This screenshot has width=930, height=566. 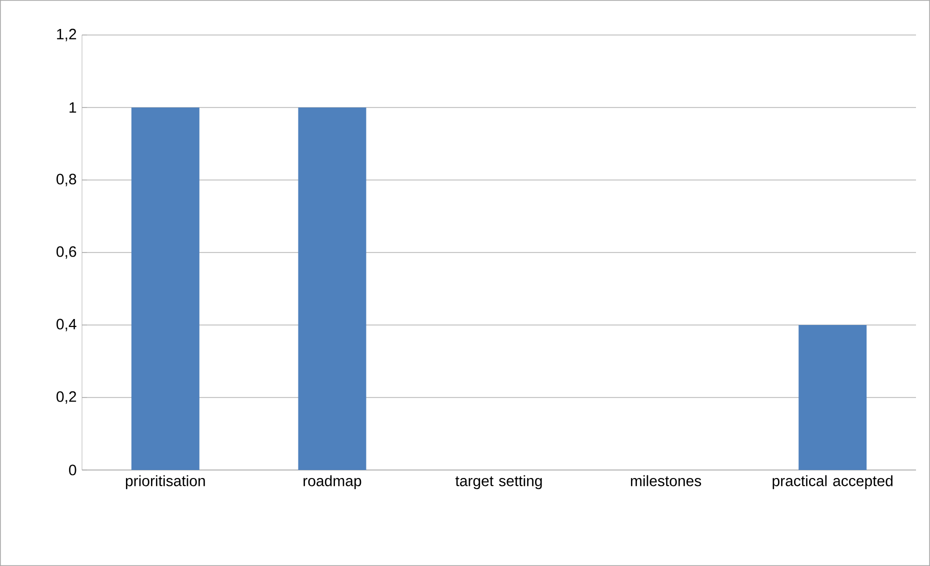 I want to click on x-tick-label: milestones, so click(x=666, y=480).